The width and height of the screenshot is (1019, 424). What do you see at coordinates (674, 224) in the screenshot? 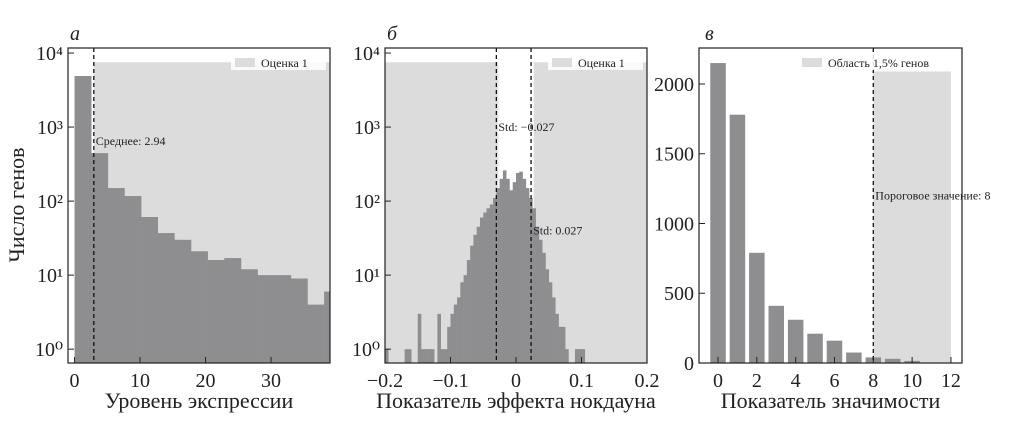
I see `y-tick-label: 1000` at bounding box center [674, 224].